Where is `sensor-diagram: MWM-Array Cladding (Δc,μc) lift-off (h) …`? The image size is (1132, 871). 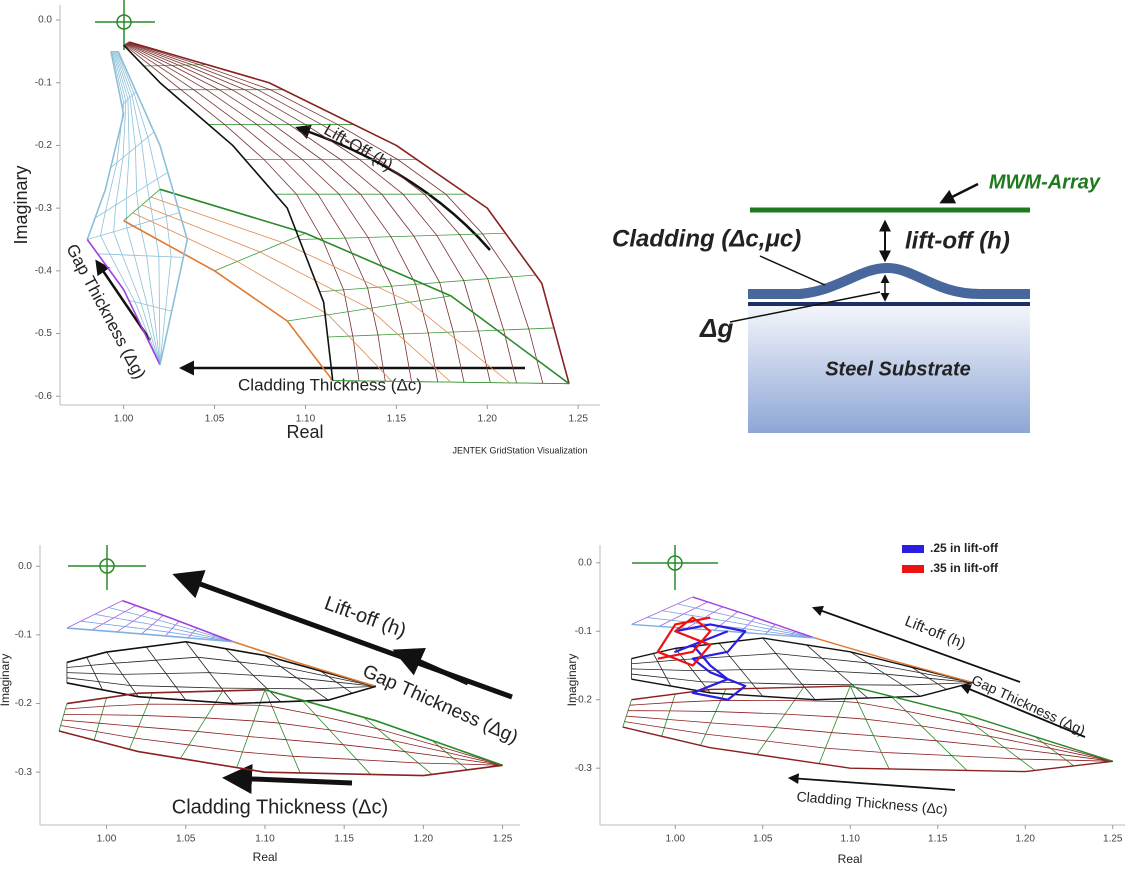 sensor-diagram: MWM-Array Cladding (Δc,μc) lift-off (h) … is located at coordinates (856, 302).